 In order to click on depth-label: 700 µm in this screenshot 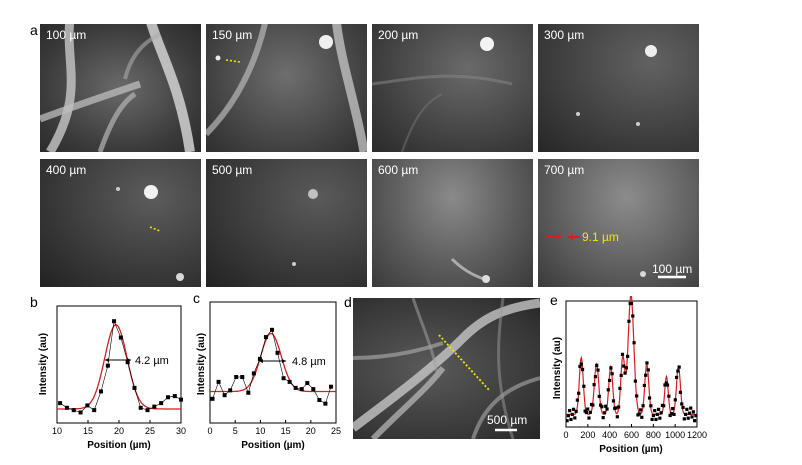, I will do `click(564, 170)`.